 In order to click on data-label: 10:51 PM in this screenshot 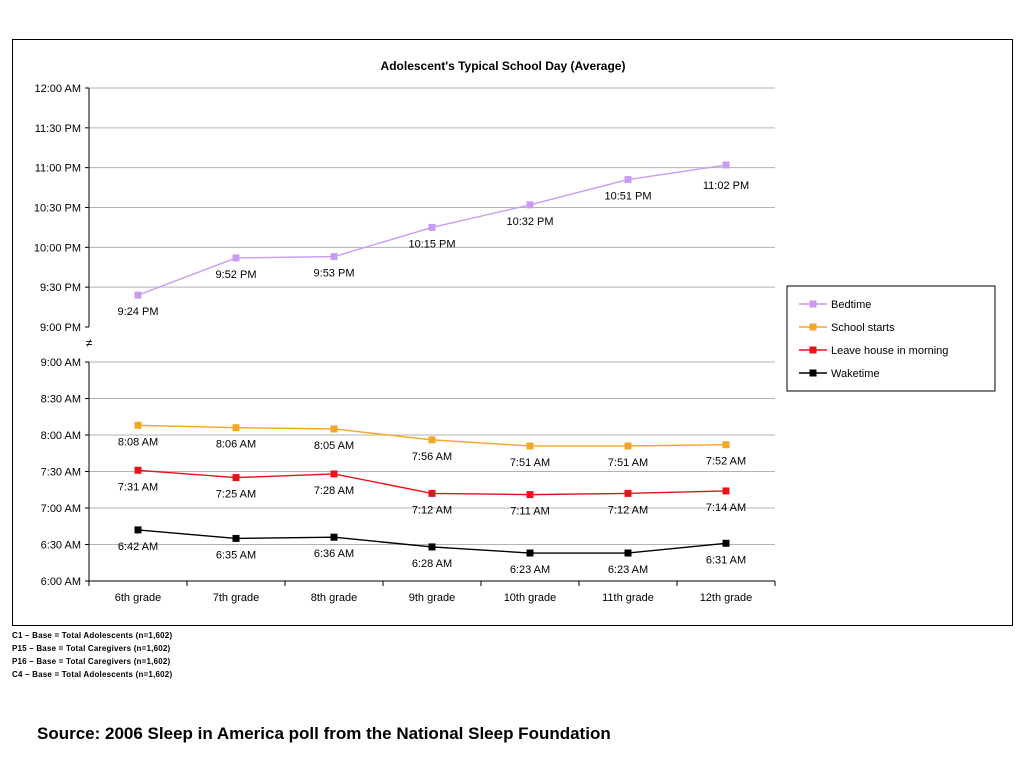, I will do `click(627, 197)`.